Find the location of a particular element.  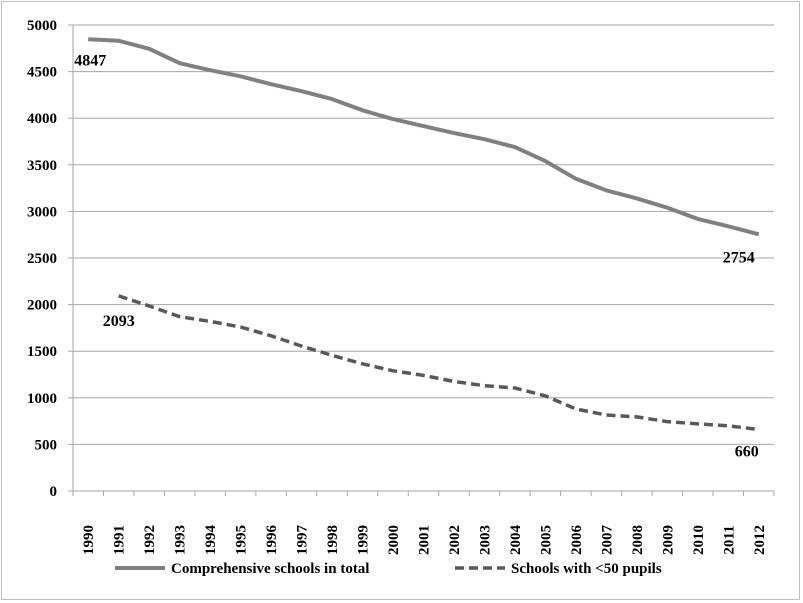

x-tick-label: 2003 is located at coordinates (485, 540).